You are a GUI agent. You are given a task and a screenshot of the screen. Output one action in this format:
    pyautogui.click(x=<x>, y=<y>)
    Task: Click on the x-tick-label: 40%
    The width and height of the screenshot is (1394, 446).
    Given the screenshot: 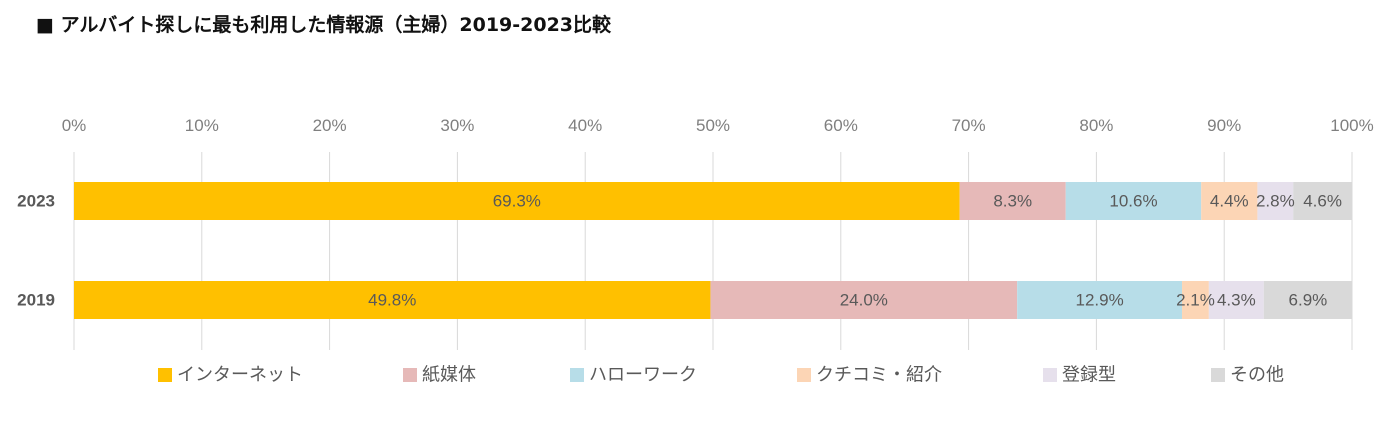 What is the action you would take?
    pyautogui.click(x=585, y=125)
    